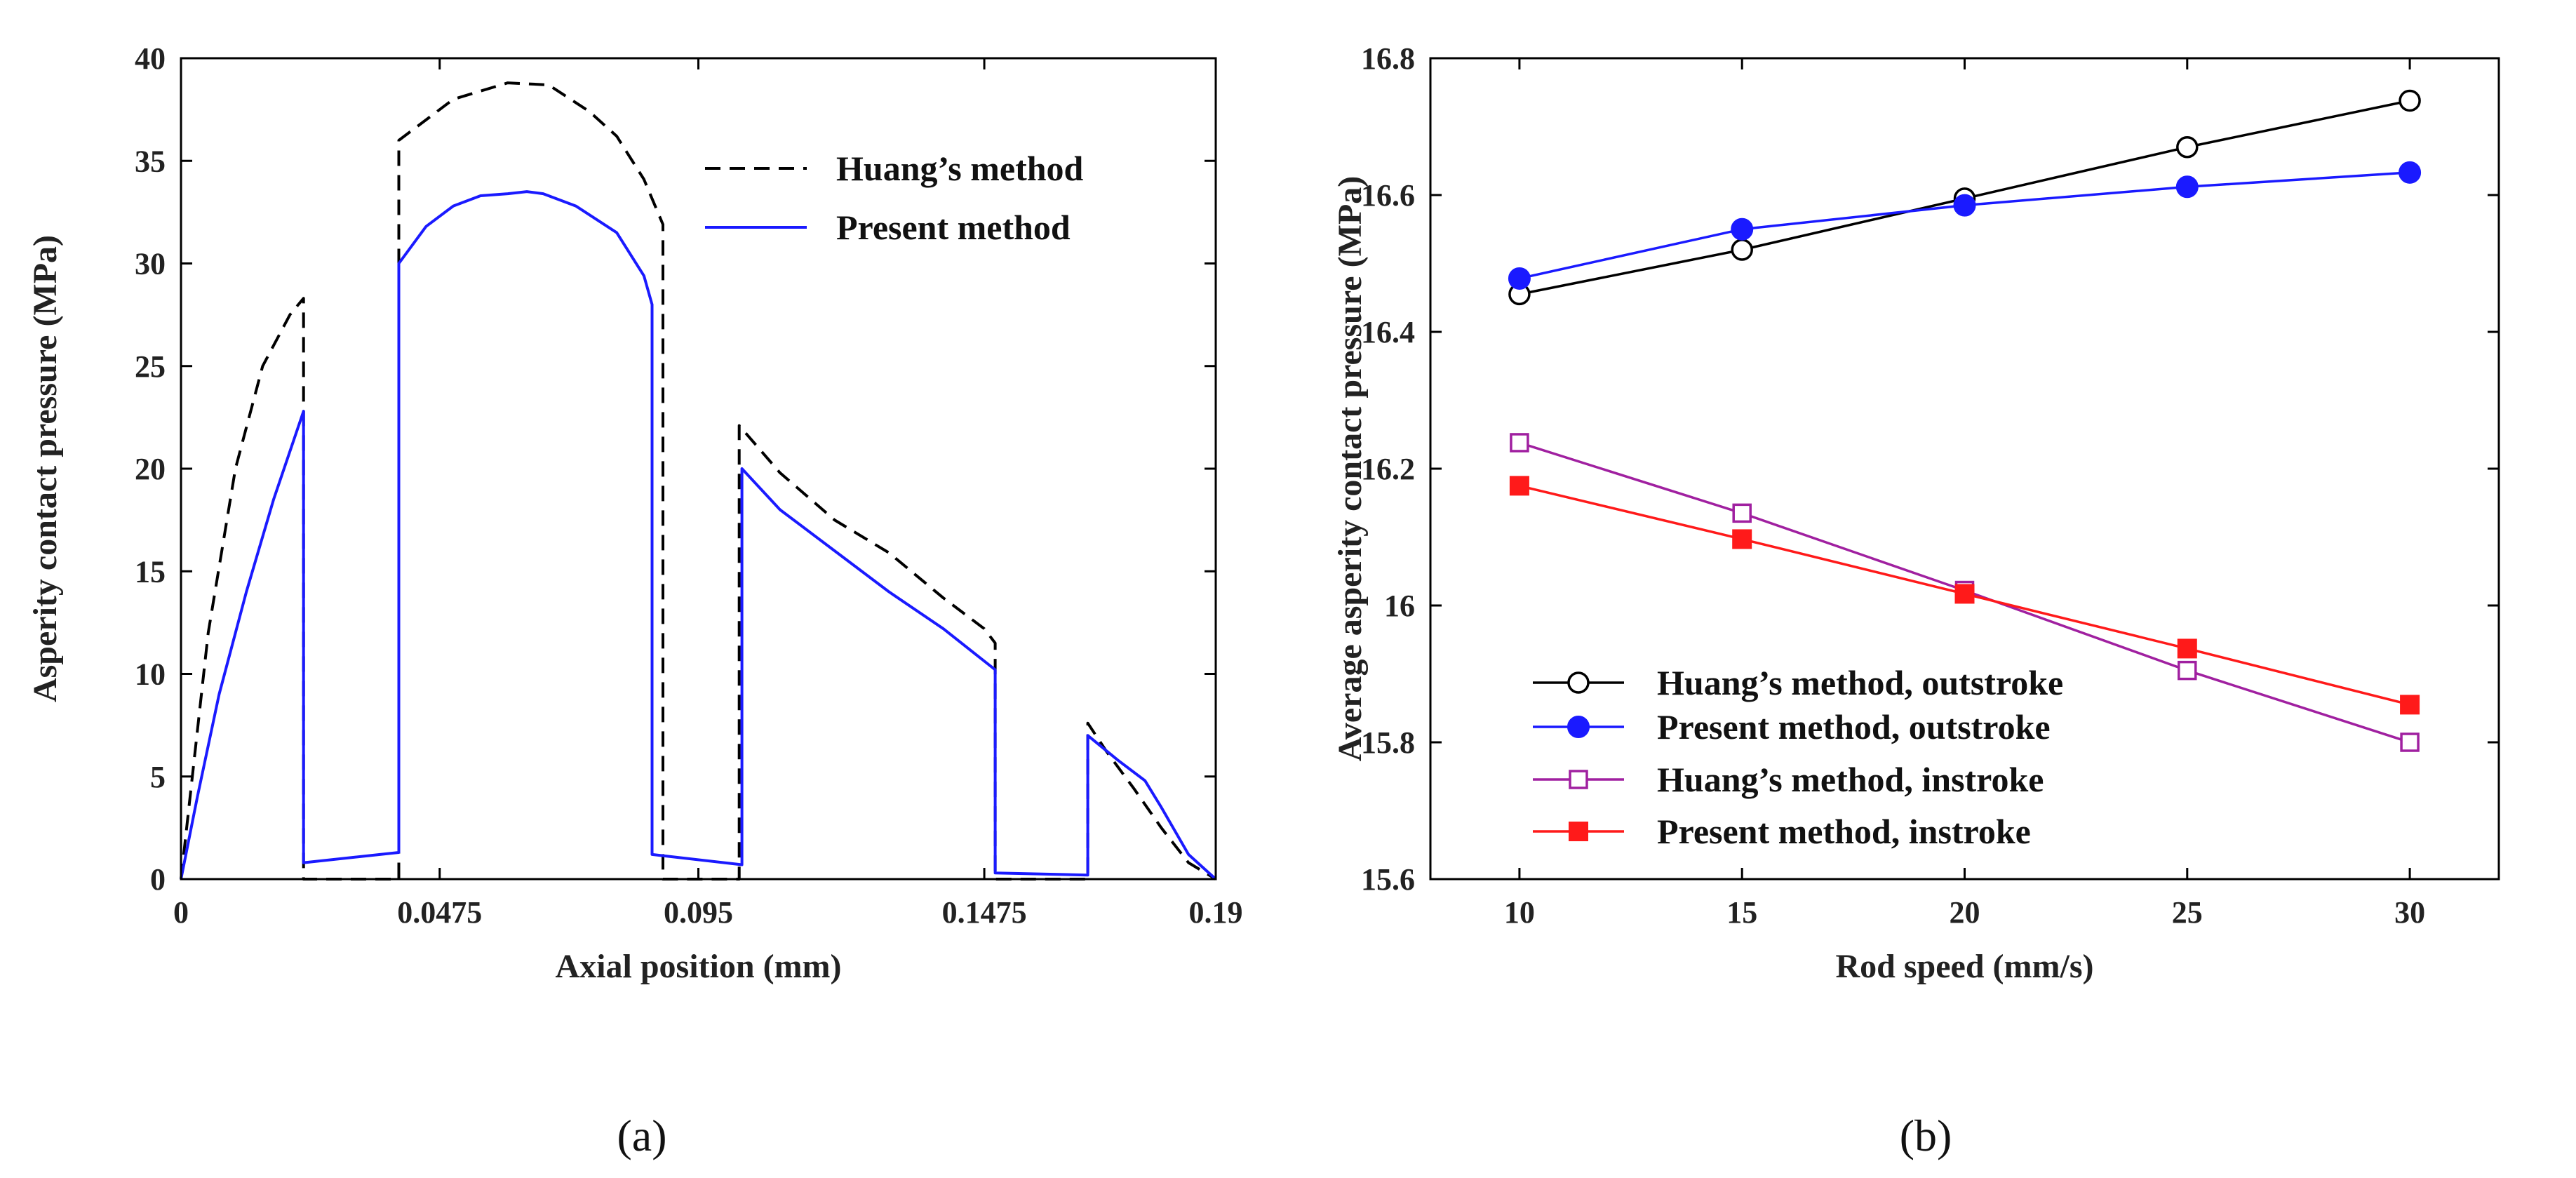 This screenshot has width=2576, height=1178. I want to click on x-tick-label-b: 15, so click(1741, 912).